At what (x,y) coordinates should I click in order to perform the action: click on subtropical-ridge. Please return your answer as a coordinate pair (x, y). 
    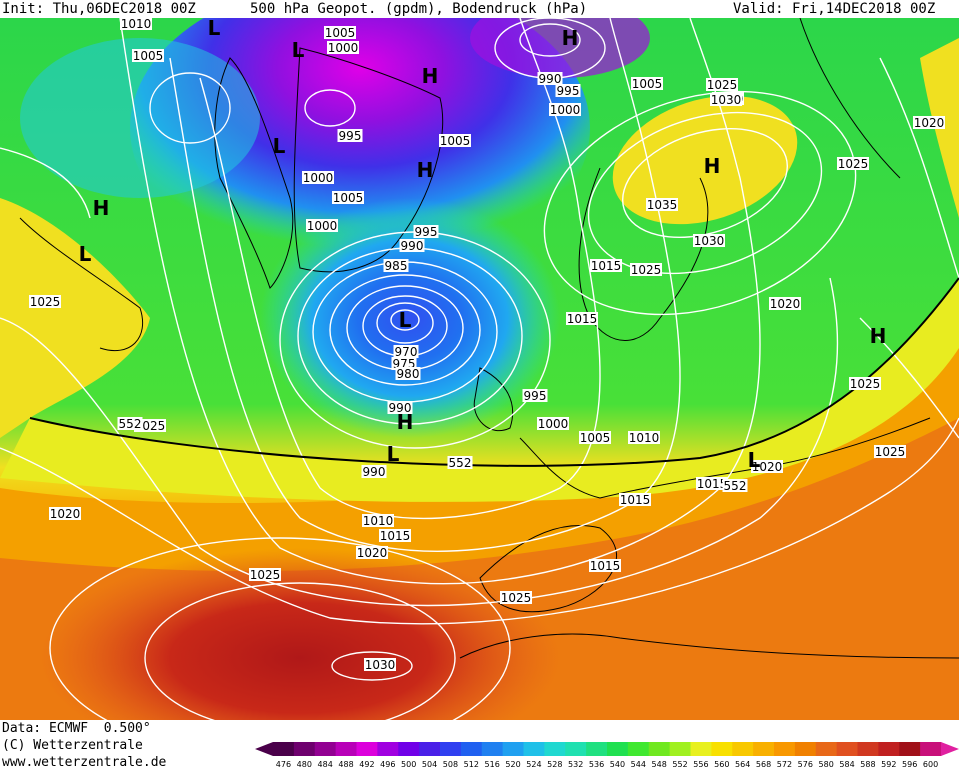
    Looking at the image, I should click on (300, 634).